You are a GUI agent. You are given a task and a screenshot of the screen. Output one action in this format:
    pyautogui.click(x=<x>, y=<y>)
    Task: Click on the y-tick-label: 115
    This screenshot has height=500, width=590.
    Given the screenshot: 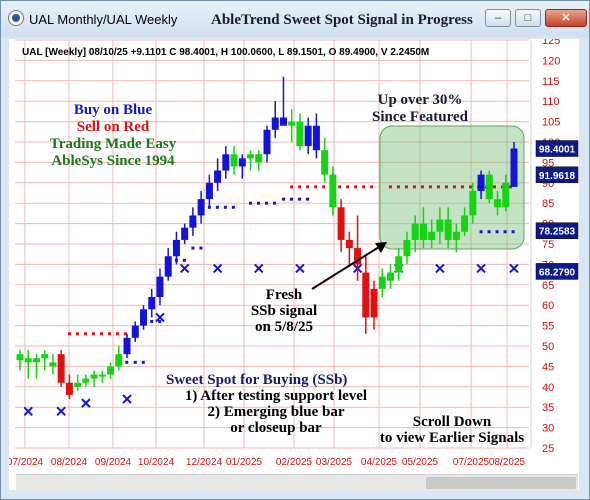 What is the action you would take?
    pyautogui.click(x=551, y=82)
    